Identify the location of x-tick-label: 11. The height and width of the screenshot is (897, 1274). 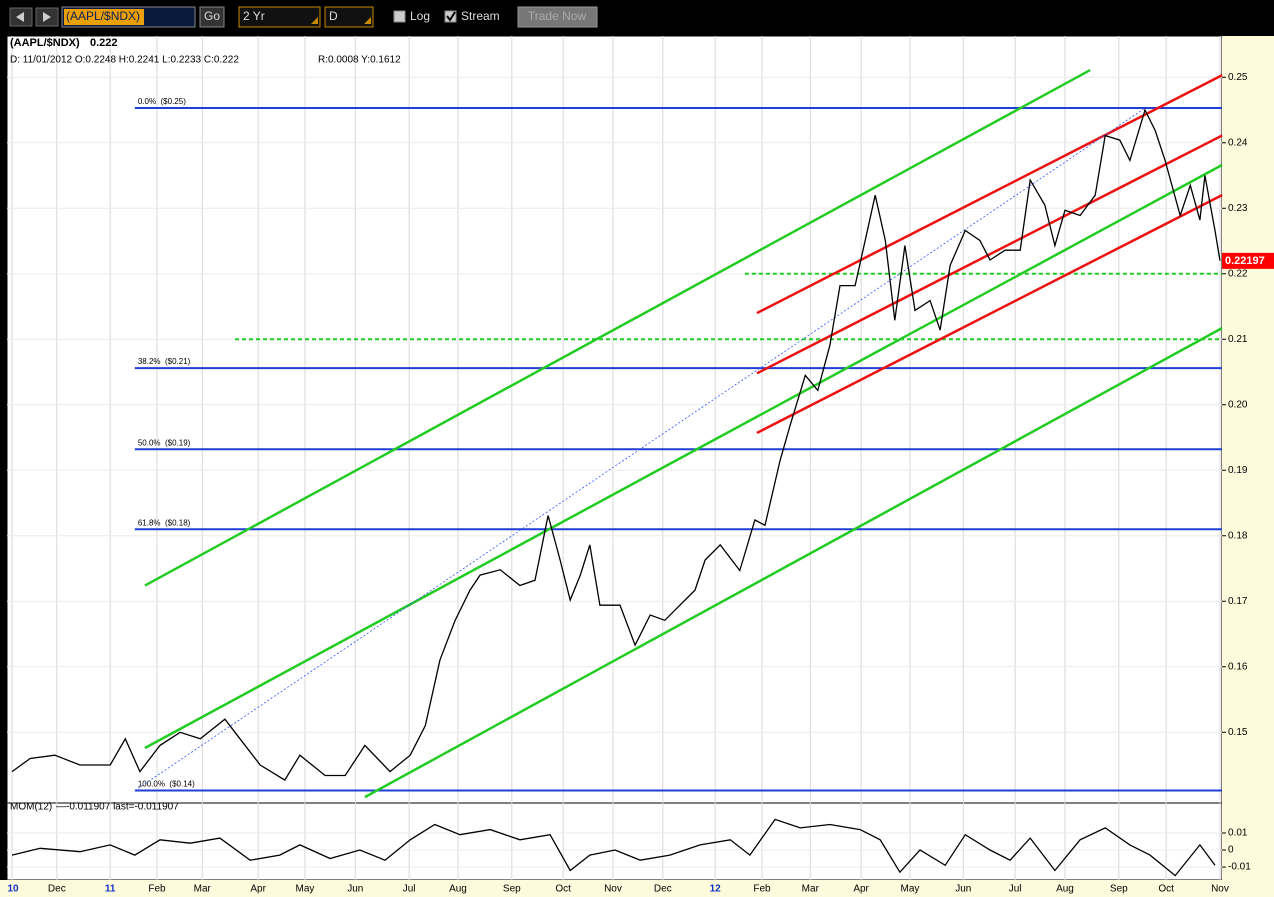
(110, 889).